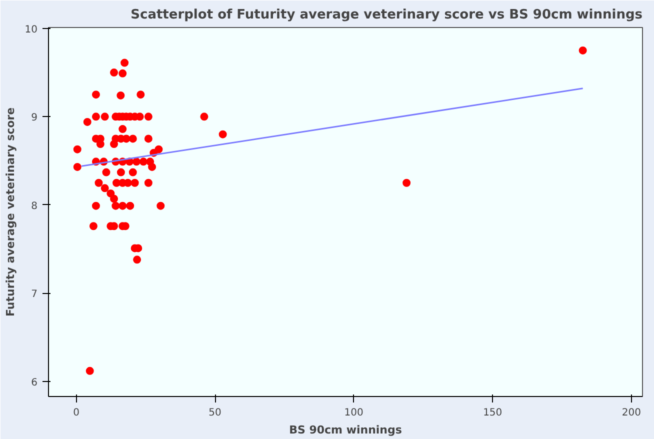  Describe the element at coordinates (34, 118) in the screenshot. I see `y-tick-label: 9` at that location.